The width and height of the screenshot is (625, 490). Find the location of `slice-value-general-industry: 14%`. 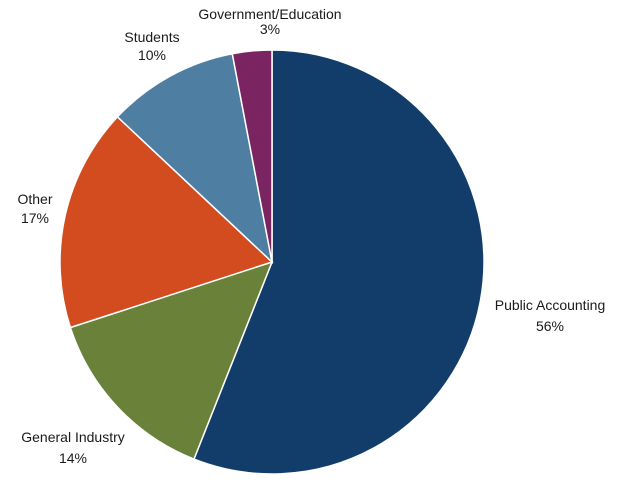

slice-value-general-industry: 14% is located at coordinates (73, 458).